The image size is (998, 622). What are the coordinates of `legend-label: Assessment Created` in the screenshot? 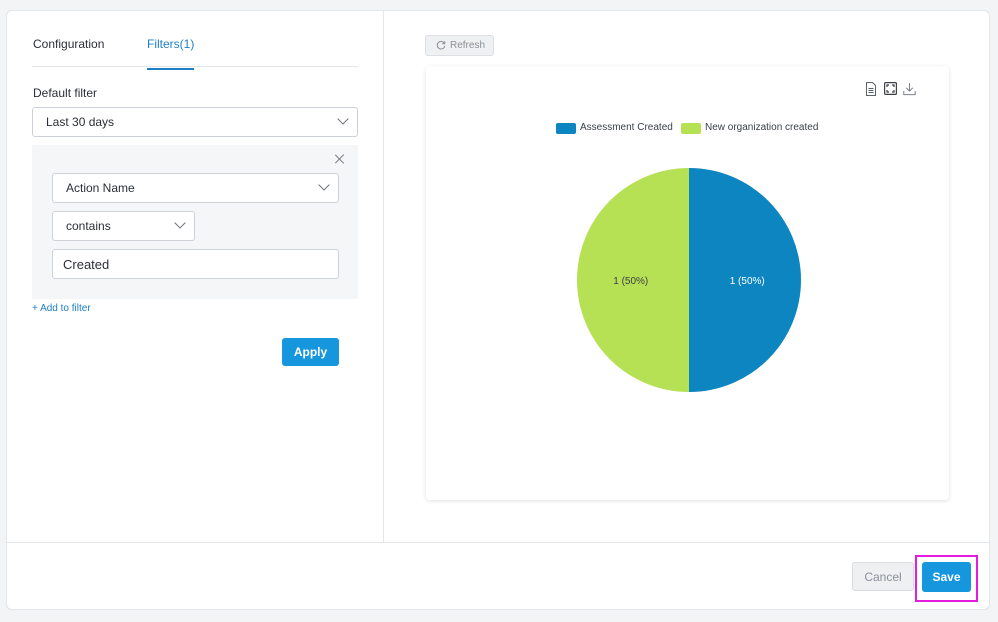 It's located at (626, 127).